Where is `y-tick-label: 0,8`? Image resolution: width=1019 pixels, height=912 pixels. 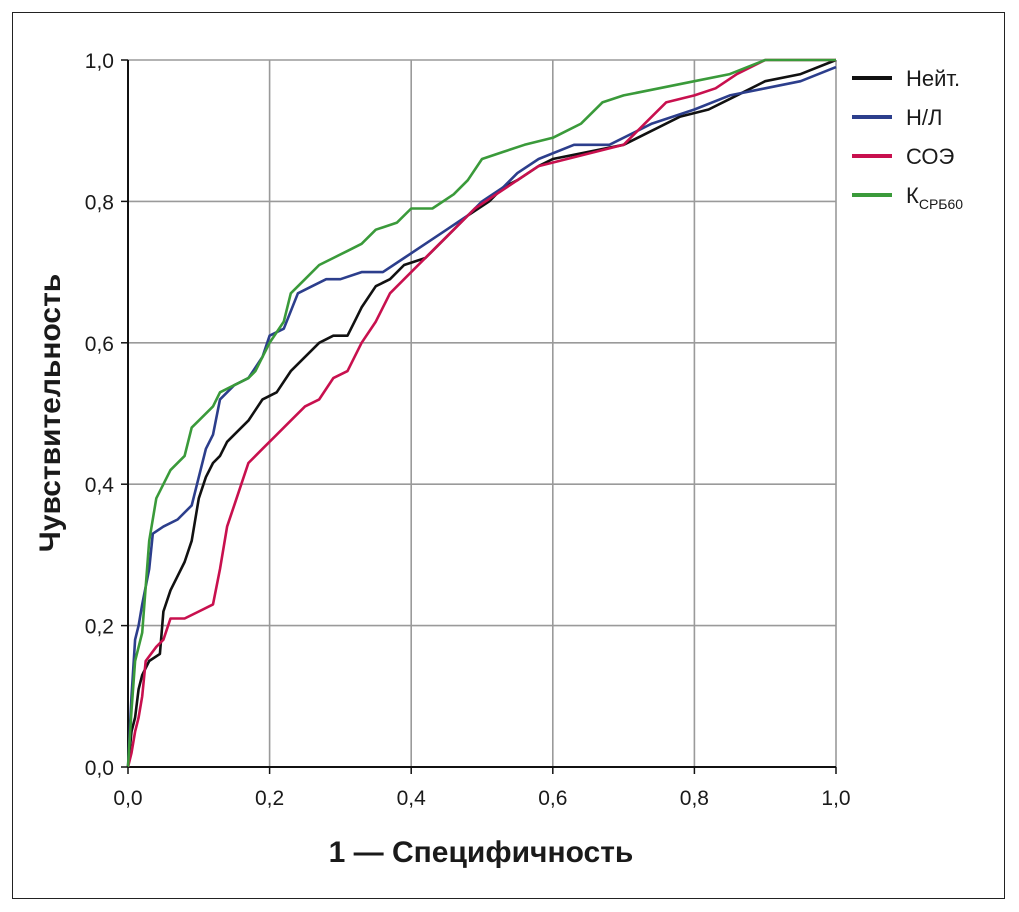
y-tick-label: 0,8 is located at coordinates (99, 202).